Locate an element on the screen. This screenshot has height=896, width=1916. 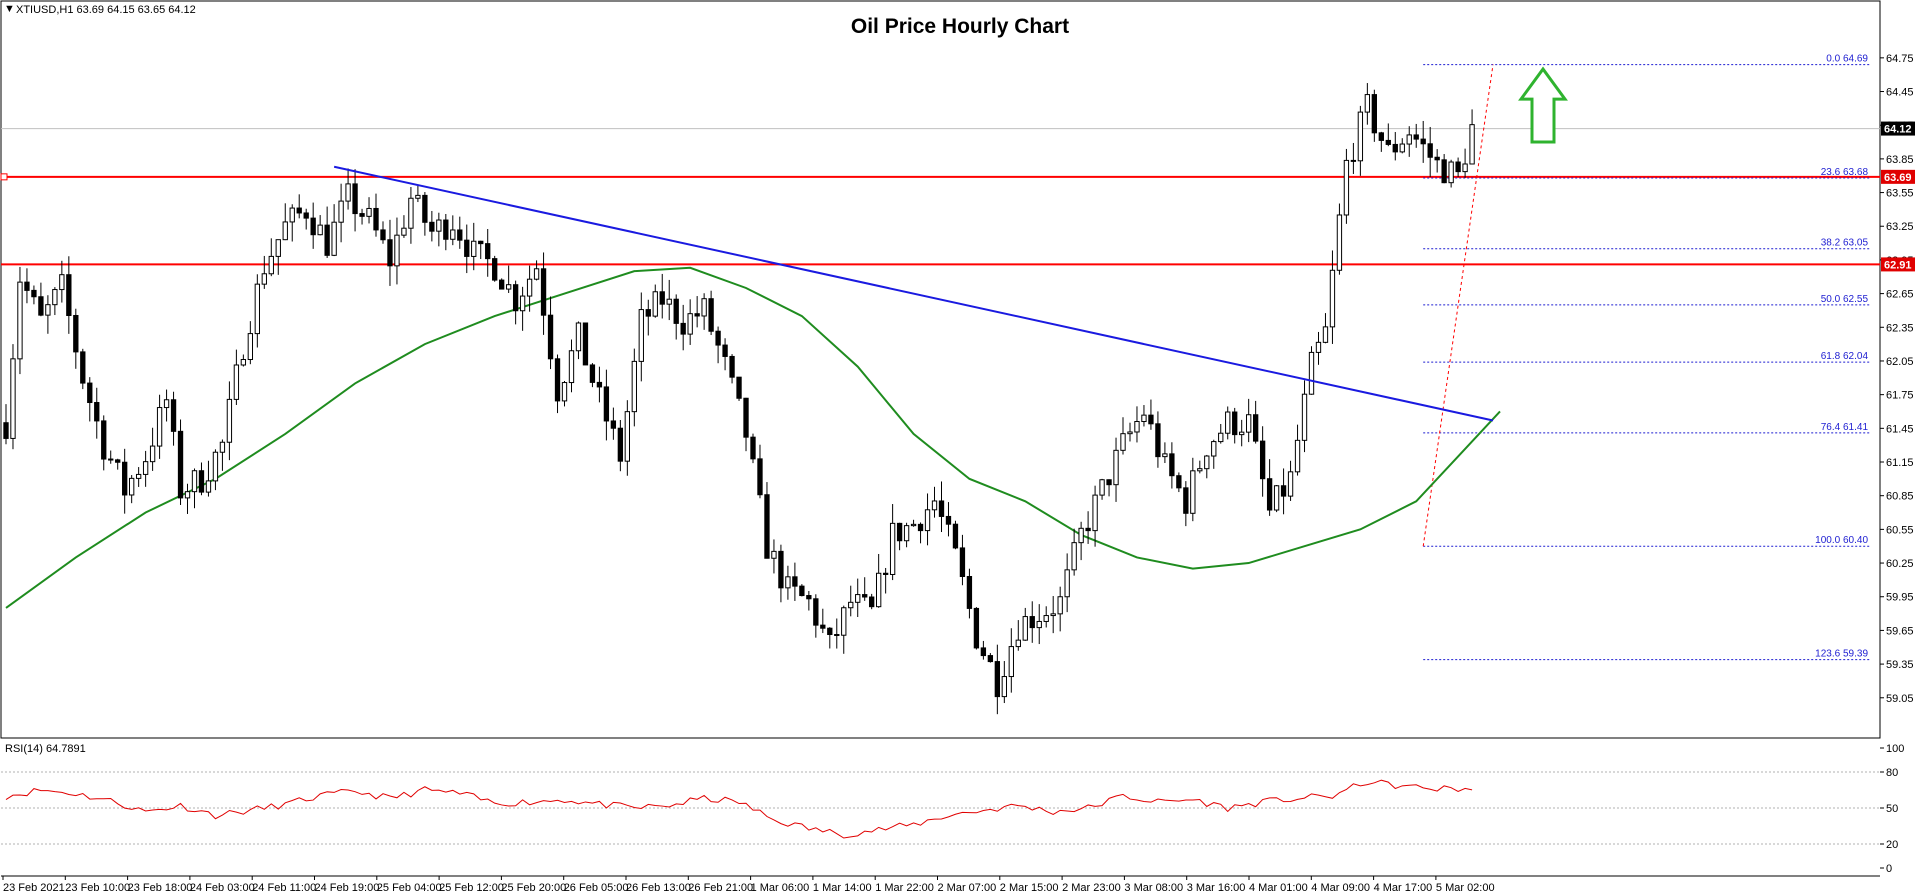
y-tick-label: 64.75 is located at coordinates (1900, 59).